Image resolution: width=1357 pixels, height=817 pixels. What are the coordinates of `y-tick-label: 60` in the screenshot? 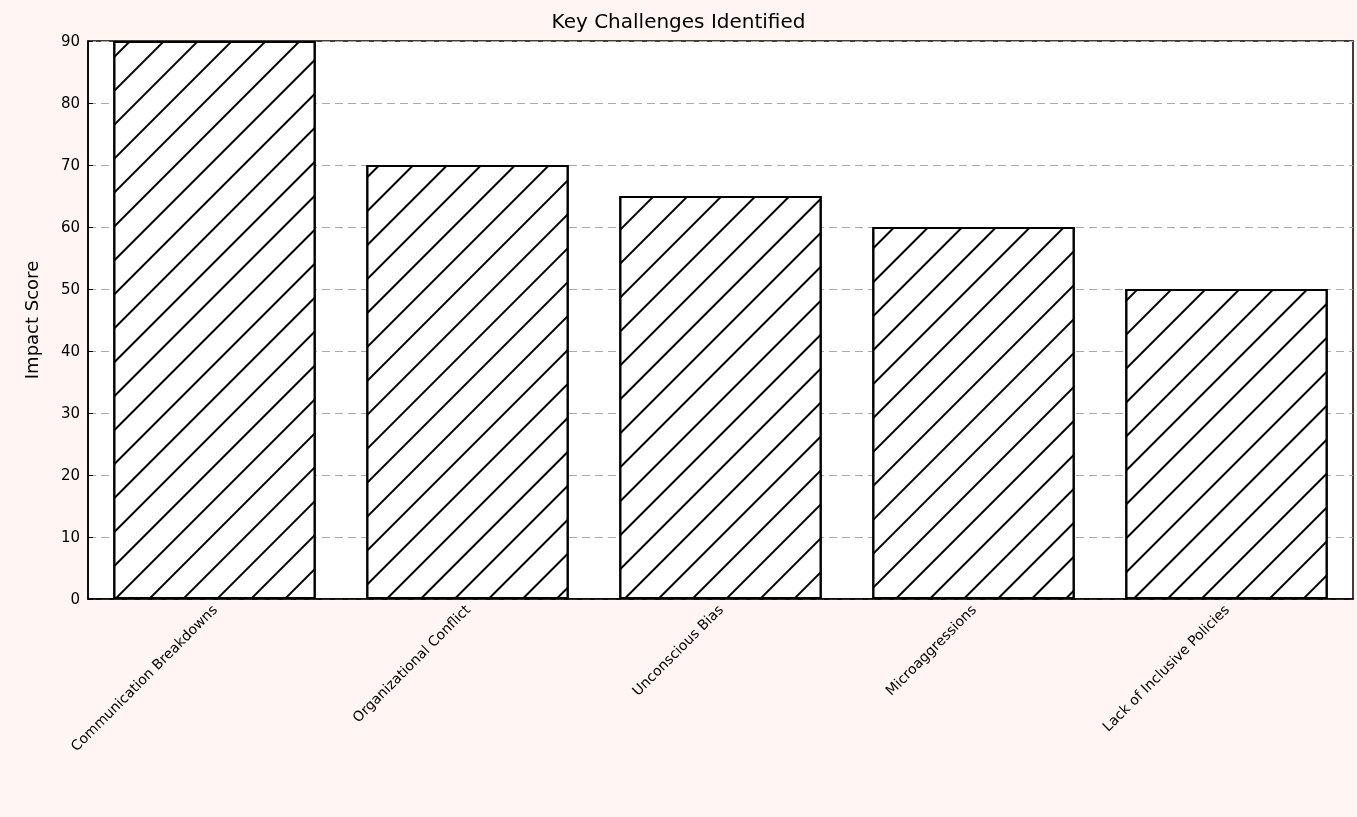 It's located at (70, 227).